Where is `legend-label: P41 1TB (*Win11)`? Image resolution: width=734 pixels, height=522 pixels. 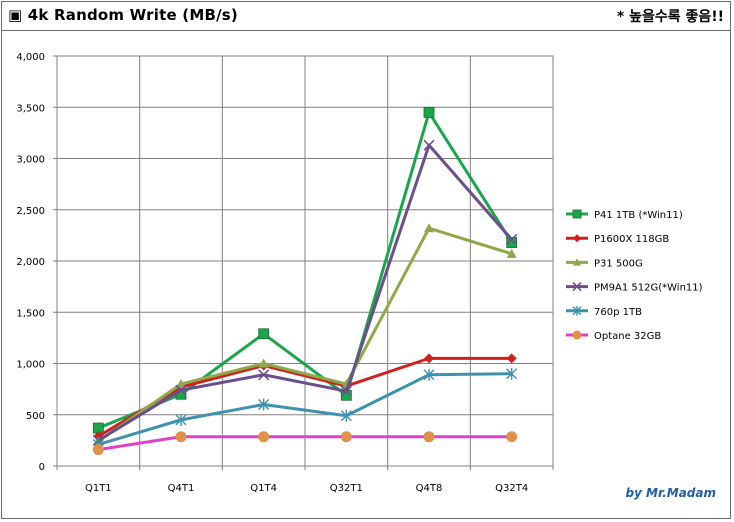 legend-label: P41 1TB (*Win11) is located at coordinates (638, 215).